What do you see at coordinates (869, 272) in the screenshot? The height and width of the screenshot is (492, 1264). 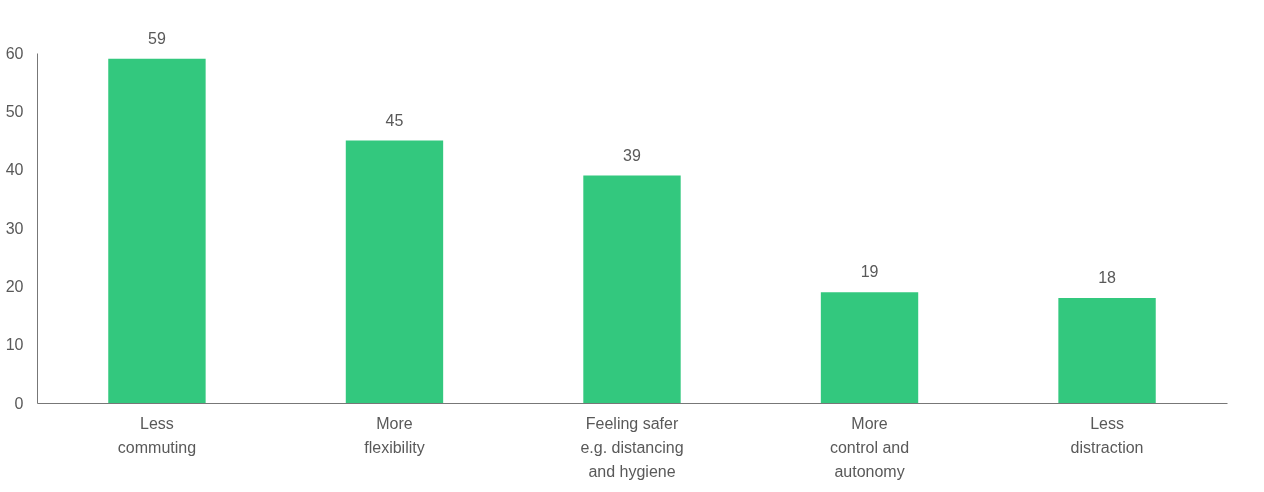 I see `data-label: 19` at bounding box center [869, 272].